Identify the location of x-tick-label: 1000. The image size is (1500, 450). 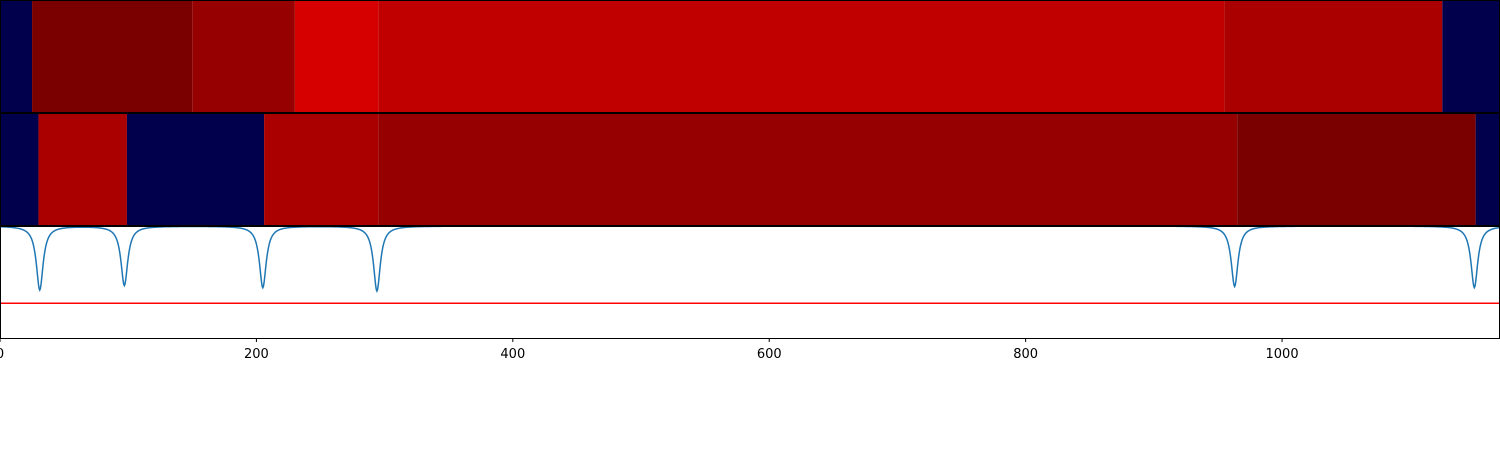
(1282, 354).